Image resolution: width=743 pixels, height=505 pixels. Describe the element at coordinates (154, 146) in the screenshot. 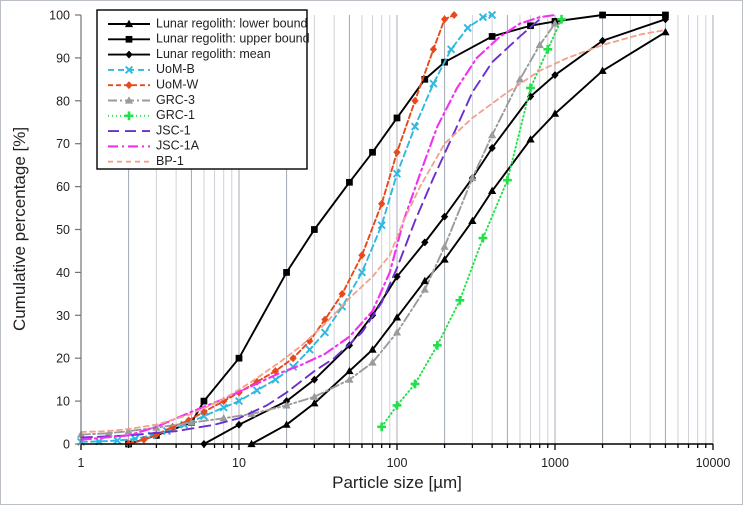

I see `legend-item-jsc1a: JSC-1A` at that location.